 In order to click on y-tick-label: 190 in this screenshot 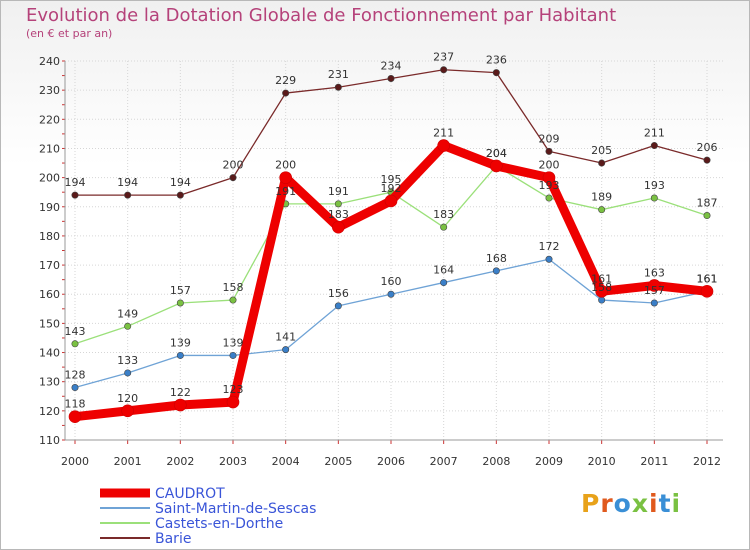, I will do `click(49, 207)`.